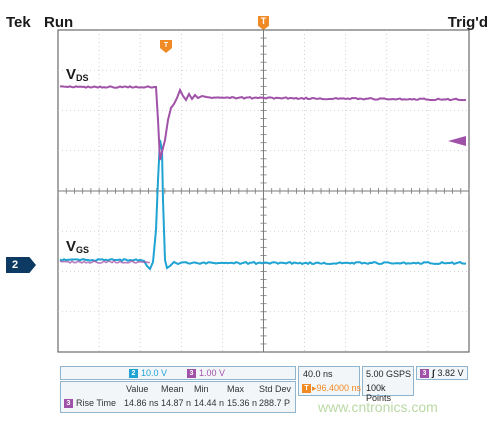  Describe the element at coordinates (82, 78) in the screenshot. I see `vds-label-sub: DS` at that location.